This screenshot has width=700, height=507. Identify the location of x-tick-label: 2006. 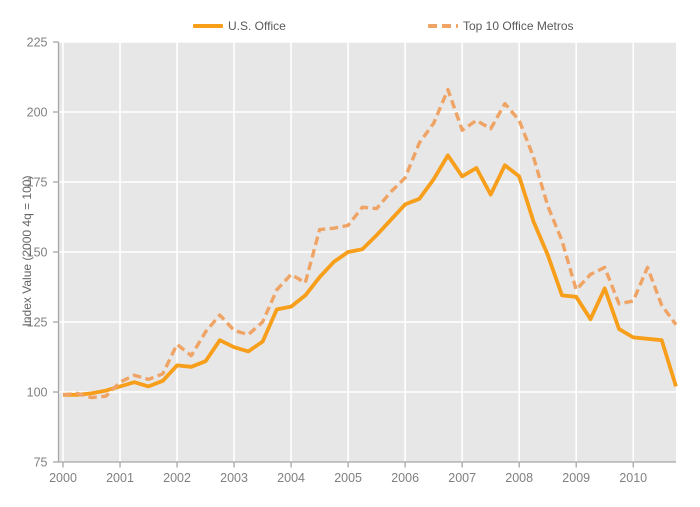
(405, 478).